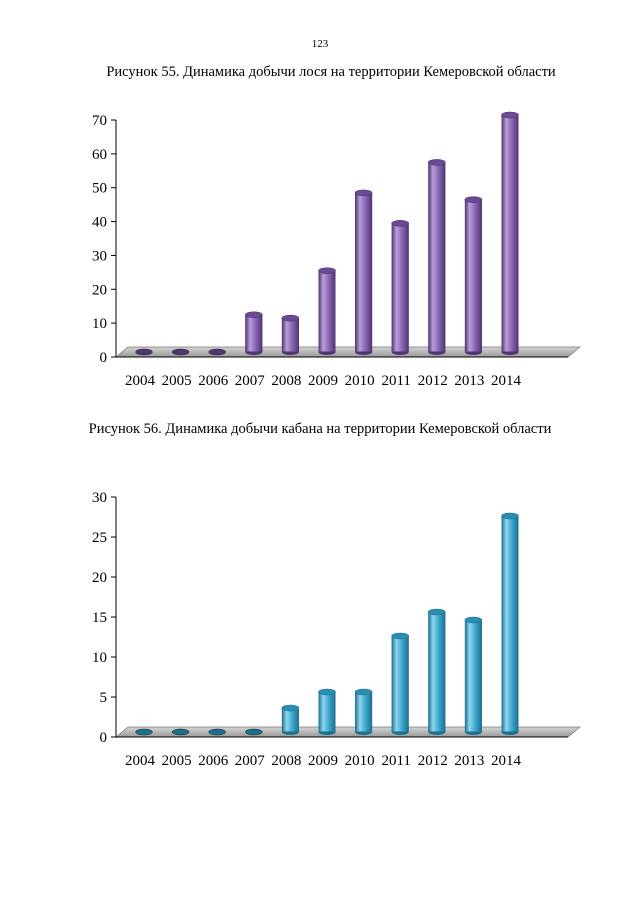  What do you see at coordinates (99, 223) in the screenshot?
I see `y-tick-label: 40` at bounding box center [99, 223].